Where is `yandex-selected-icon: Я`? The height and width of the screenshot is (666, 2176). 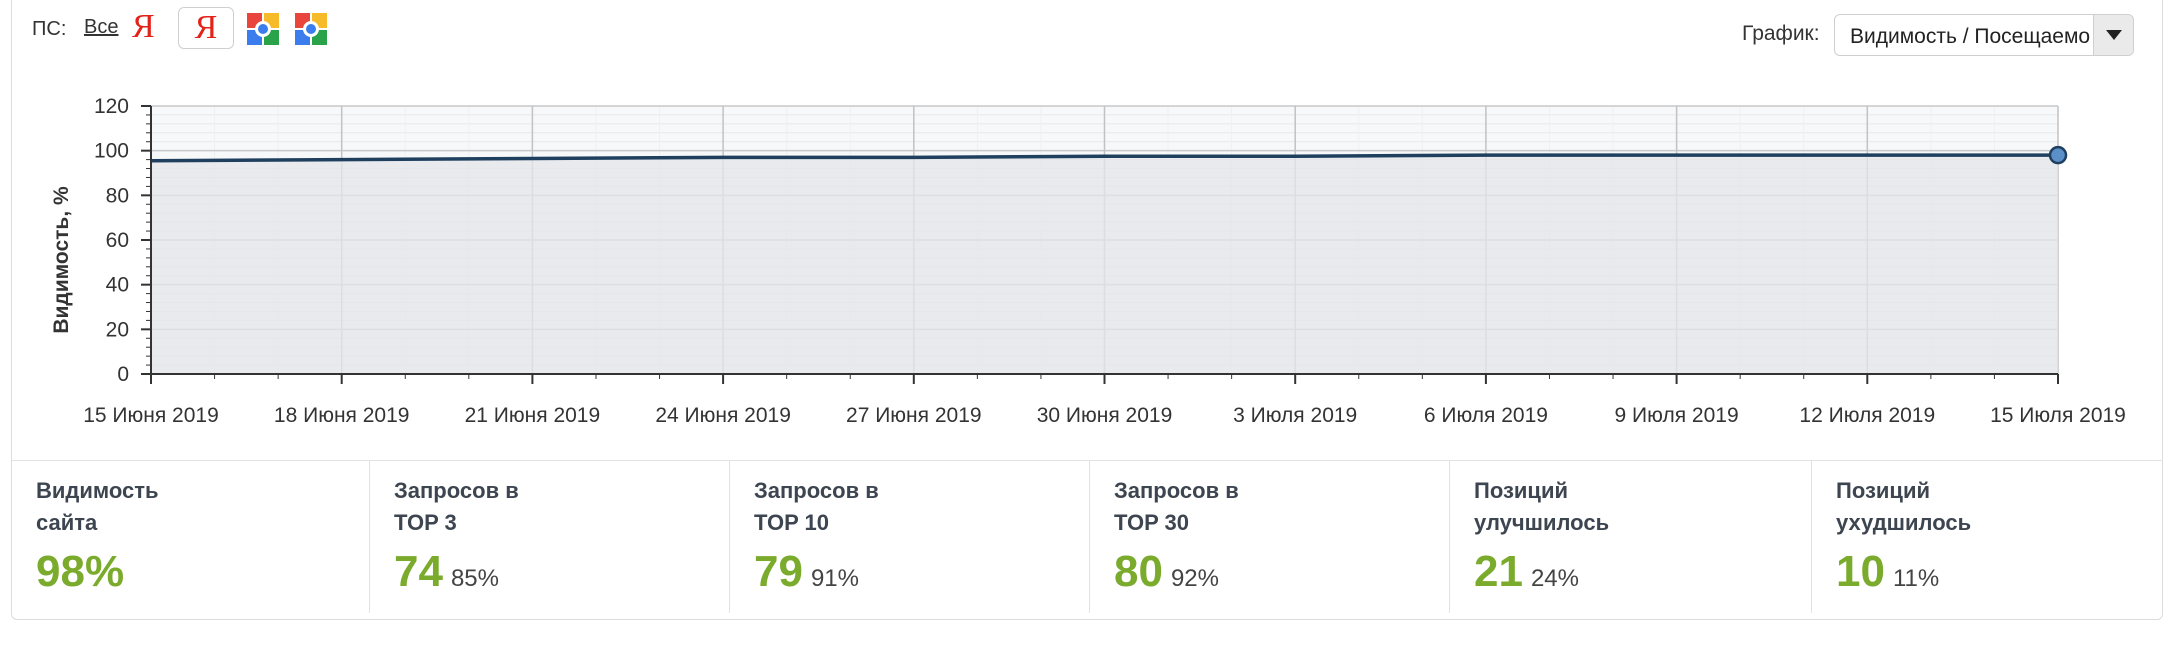 yandex-selected-icon: Я is located at coordinates (206, 28).